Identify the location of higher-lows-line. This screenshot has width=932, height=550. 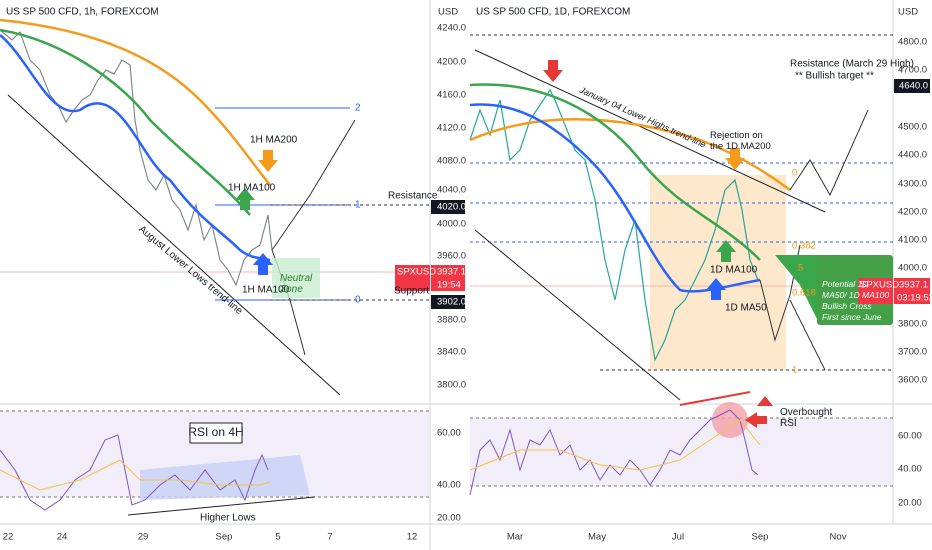
(221, 506).